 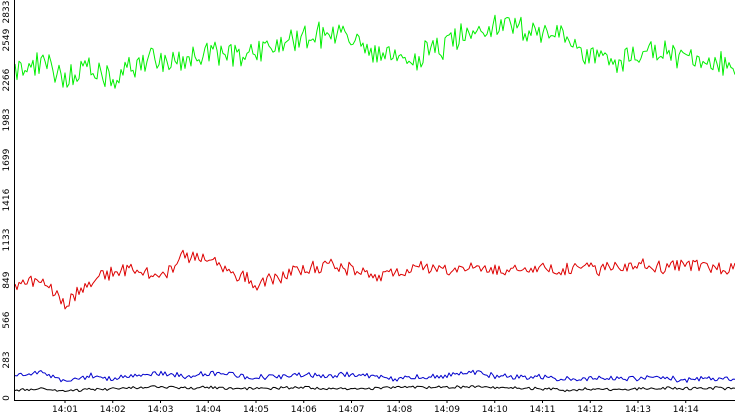 What do you see at coordinates (399, 410) in the screenshot?
I see `x-tick-label: 14:08` at bounding box center [399, 410].